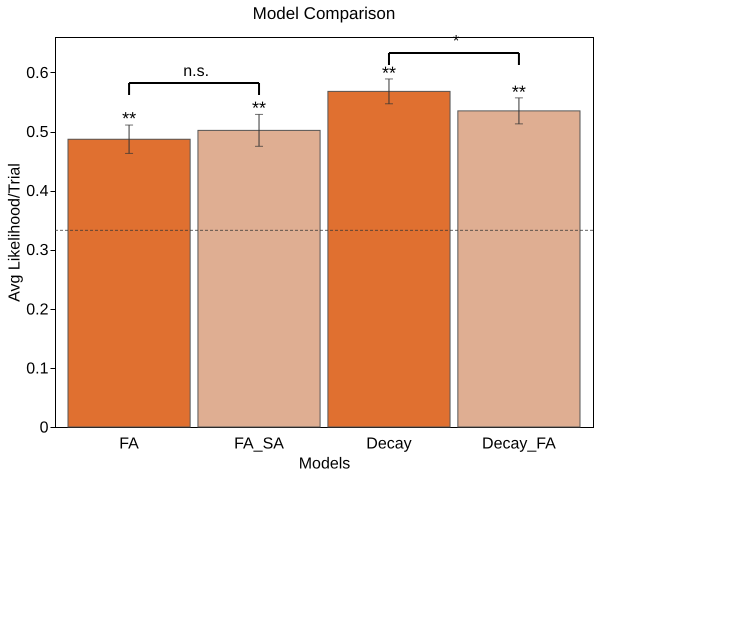 The height and width of the screenshot is (638, 749). Describe the element at coordinates (196, 71) in the screenshot. I see `annotation: n.s.` at that location.